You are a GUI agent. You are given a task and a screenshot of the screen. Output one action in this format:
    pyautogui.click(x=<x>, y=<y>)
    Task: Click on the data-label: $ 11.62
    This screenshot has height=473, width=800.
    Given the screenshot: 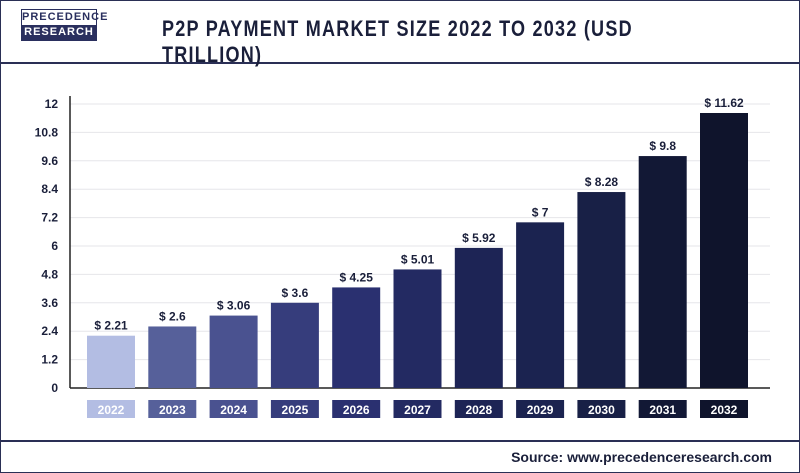 What is the action you would take?
    pyautogui.click(x=724, y=103)
    